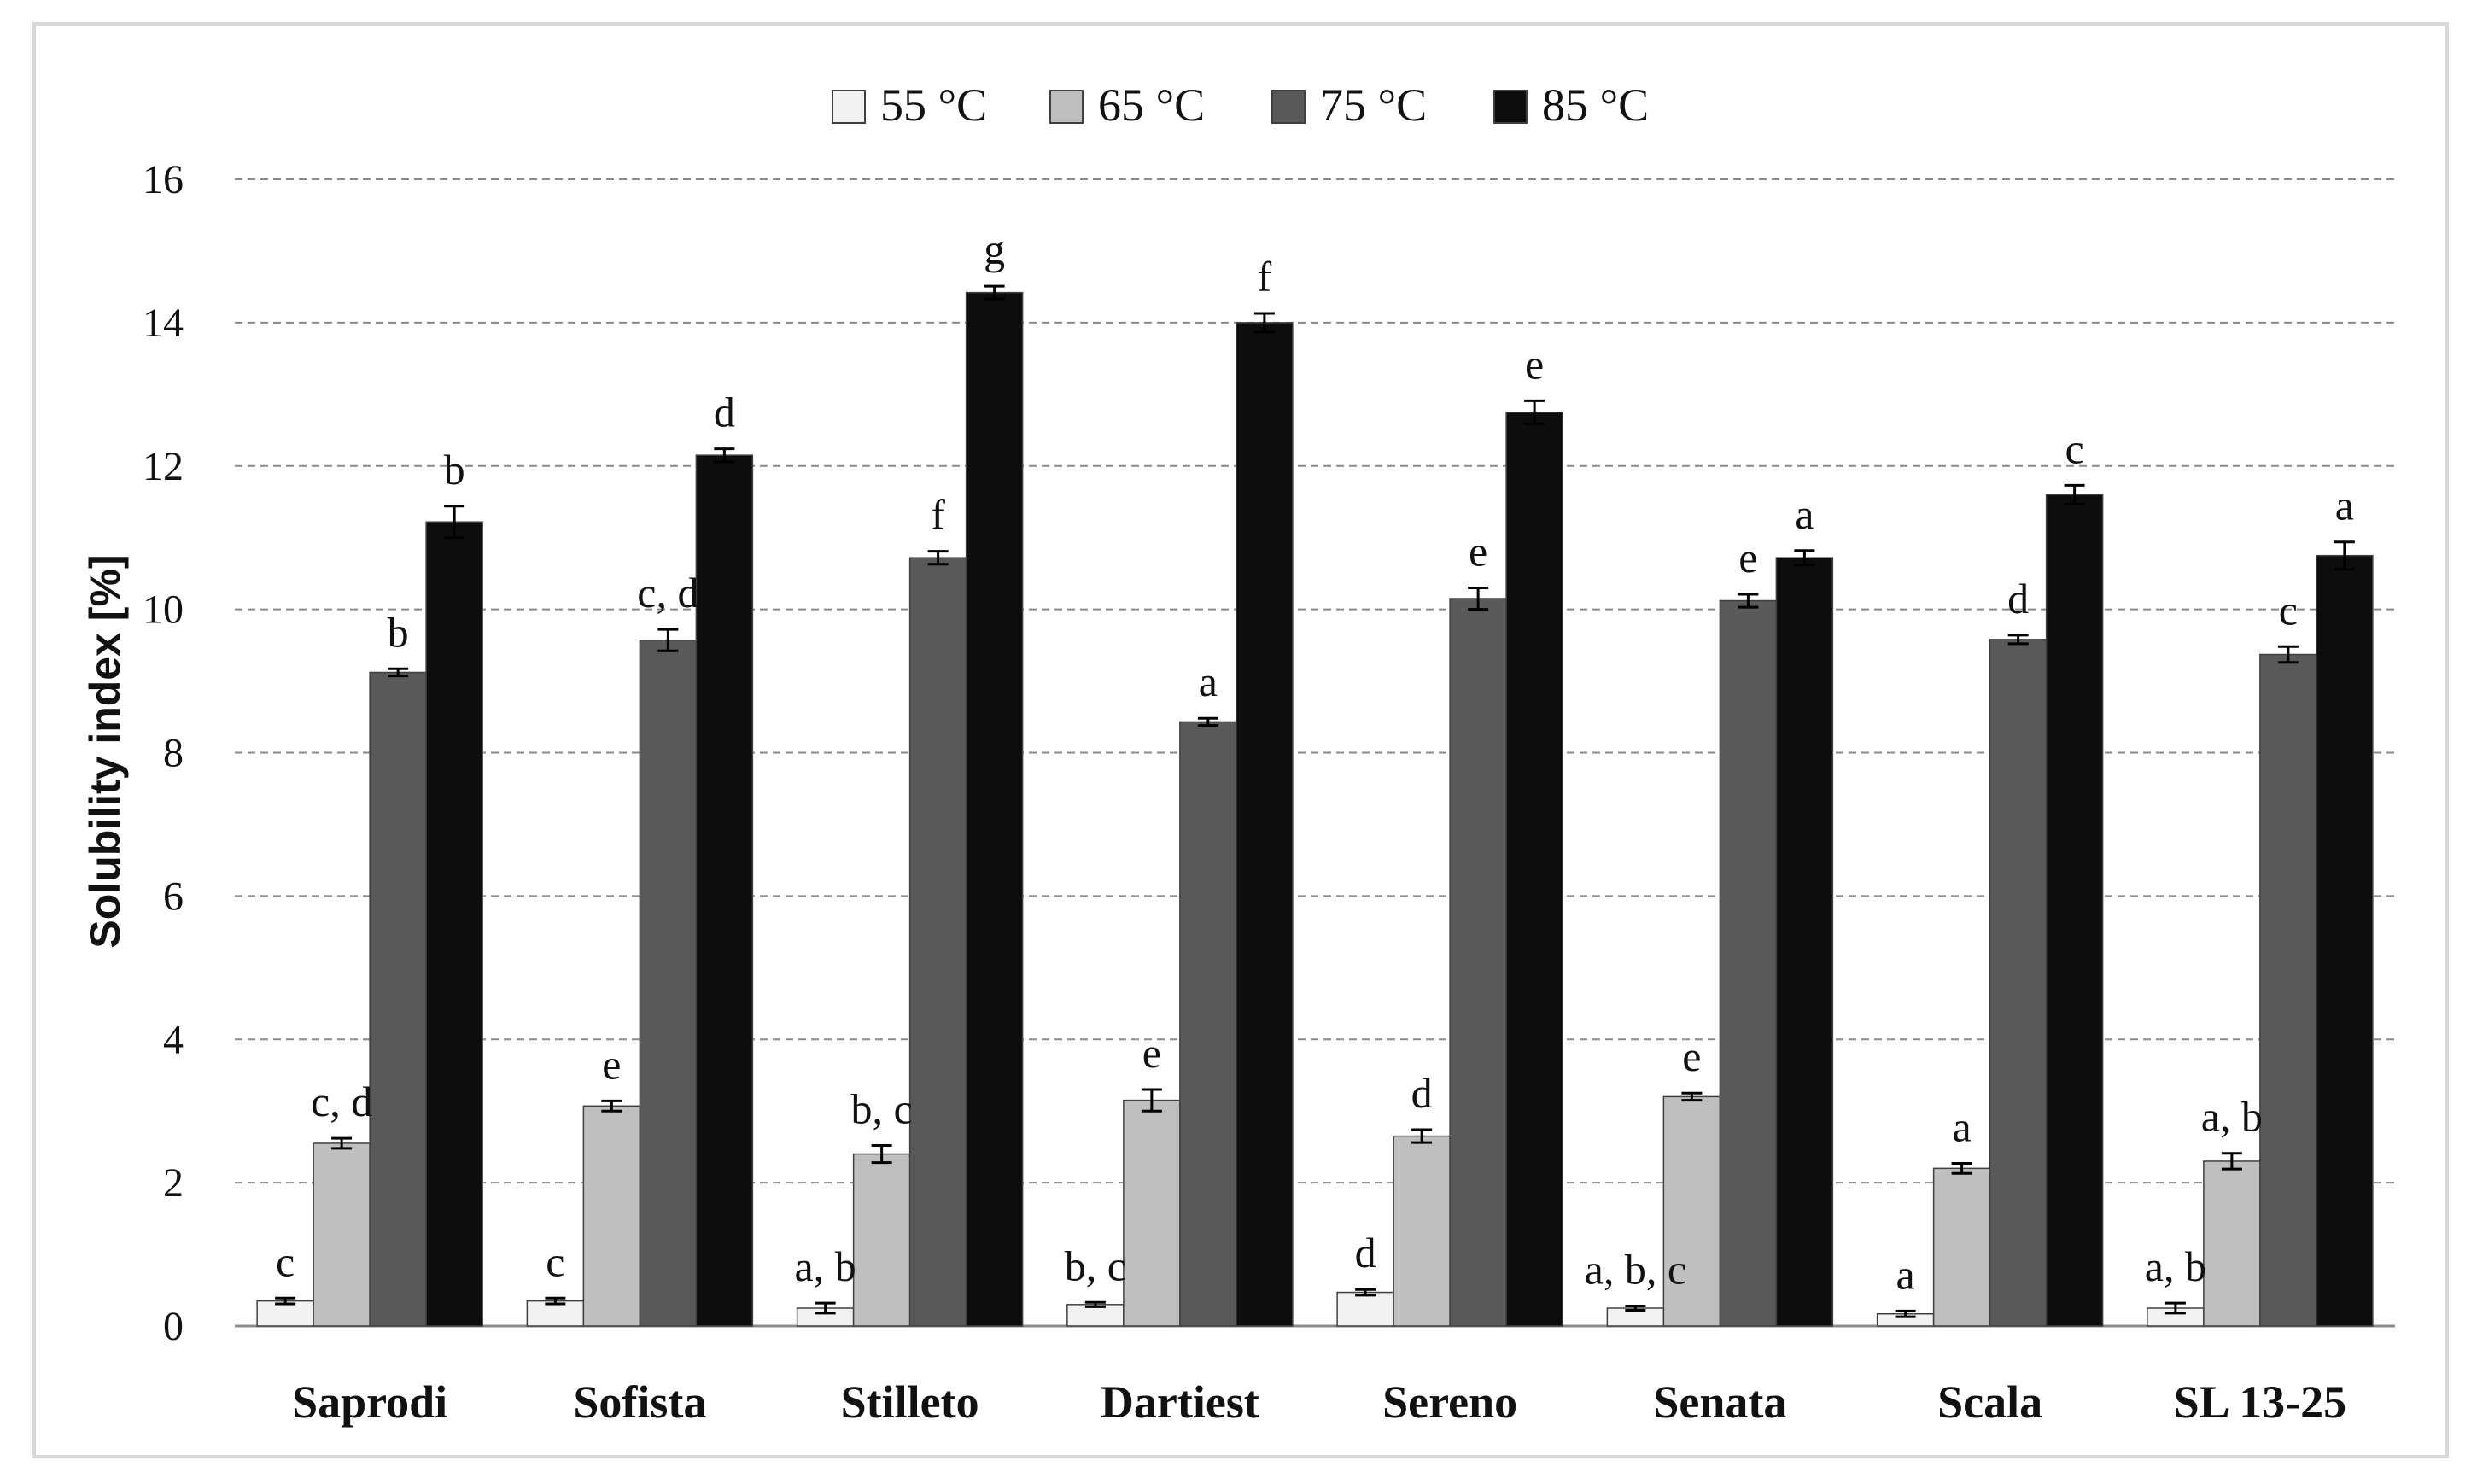 Image resolution: width=2477 pixels, height=1484 pixels. Describe the element at coordinates (1208, 1024) in the screenshot. I see `bar-dartiest-75-c` at that location.